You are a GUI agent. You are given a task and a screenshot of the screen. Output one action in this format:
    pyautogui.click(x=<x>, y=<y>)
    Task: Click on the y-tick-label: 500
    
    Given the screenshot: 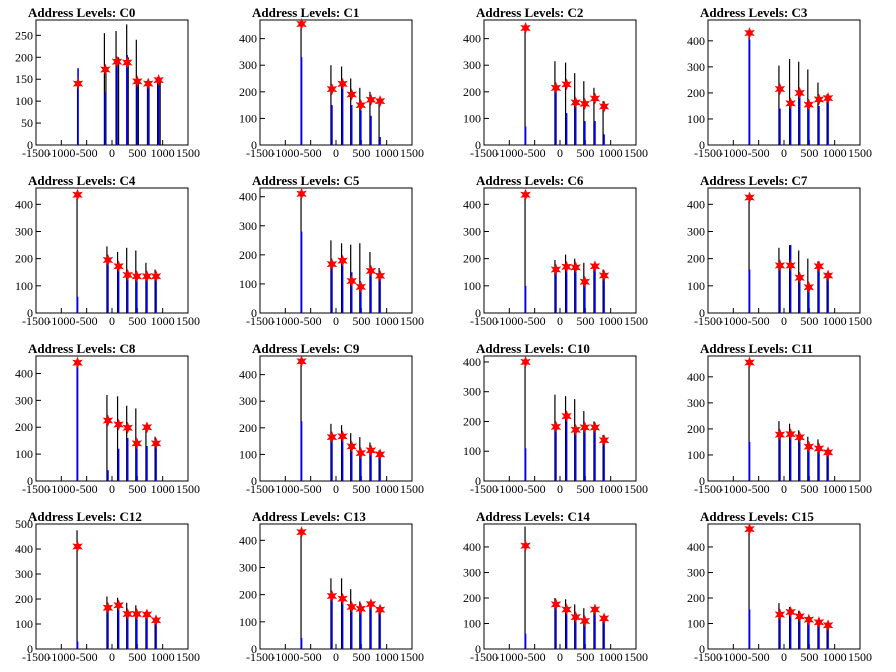 What is the action you would take?
    pyautogui.click(x=24, y=524)
    